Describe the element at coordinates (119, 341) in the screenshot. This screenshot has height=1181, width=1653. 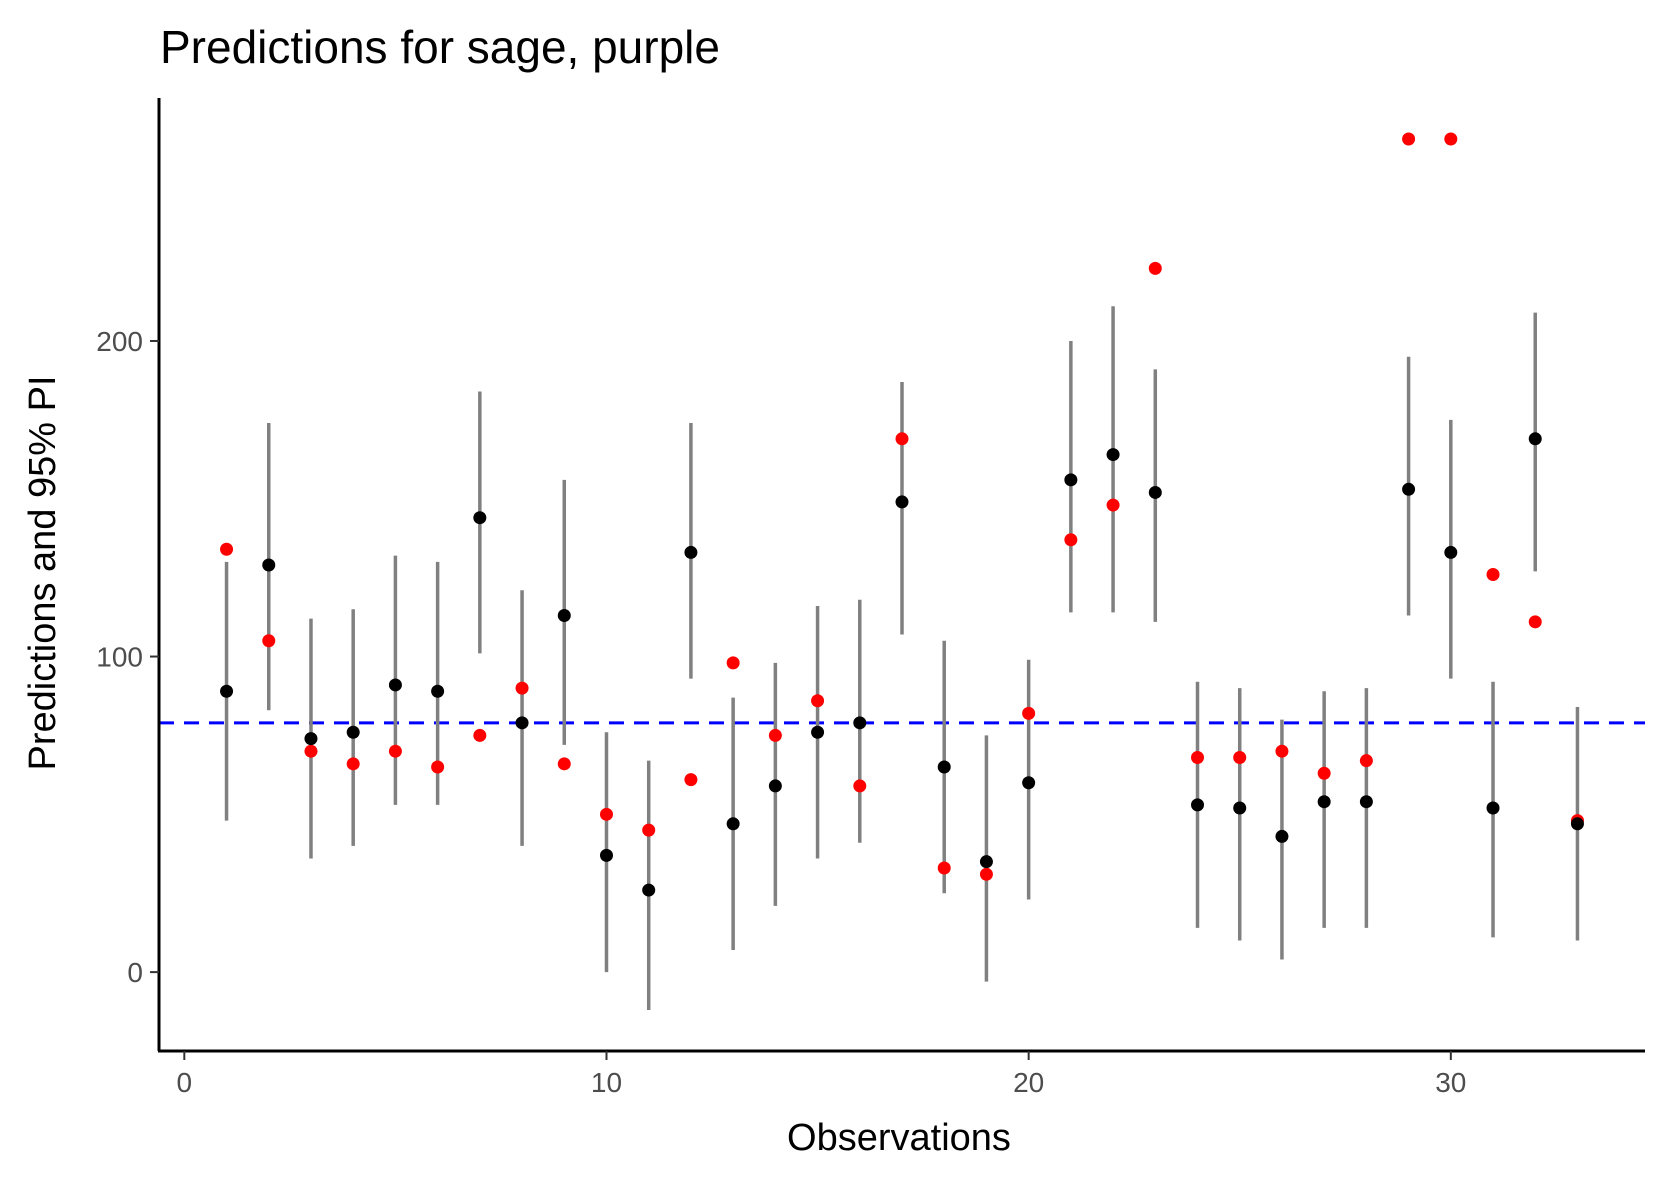
I see `y-tick-label: 200` at that location.